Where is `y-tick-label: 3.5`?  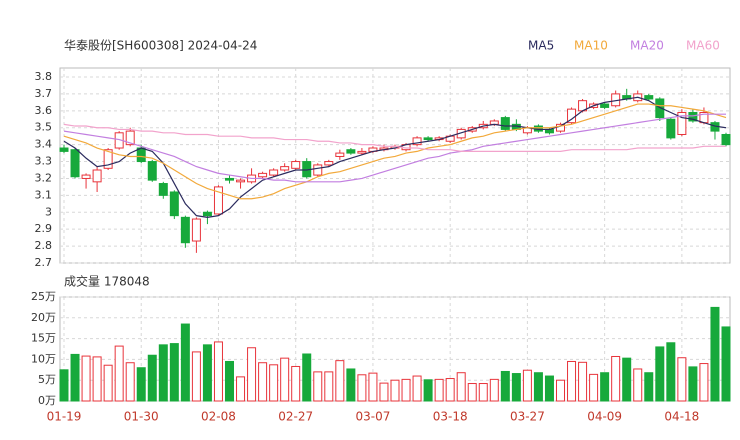
y-tick-label: 3.5 is located at coordinates (44, 127).